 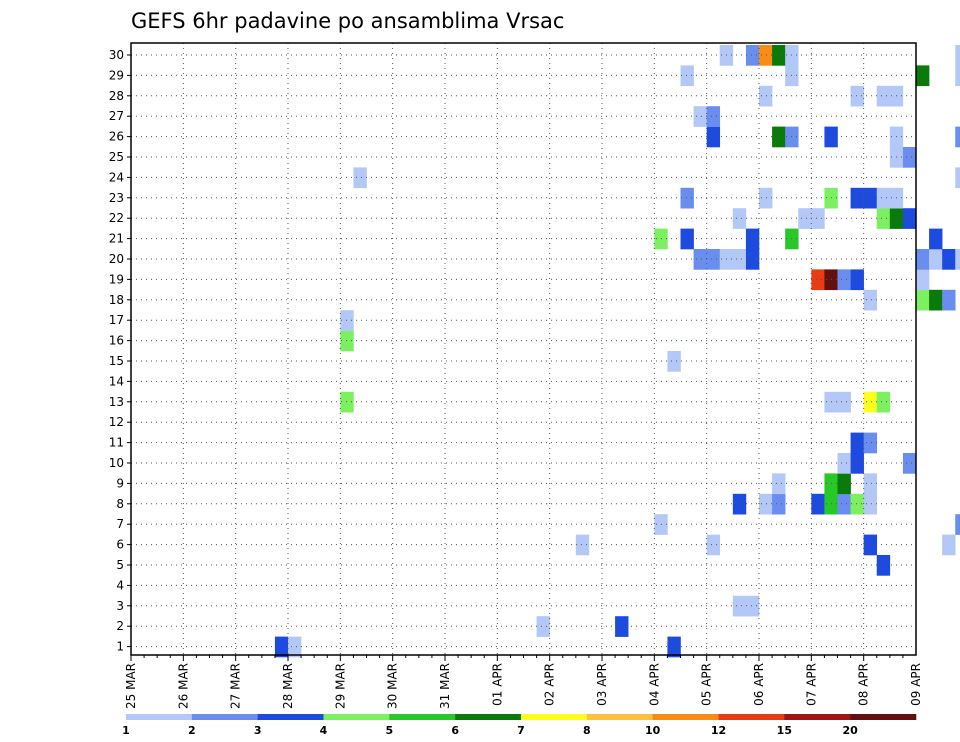 I want to click on y-tick-label: 12, so click(x=116, y=422).